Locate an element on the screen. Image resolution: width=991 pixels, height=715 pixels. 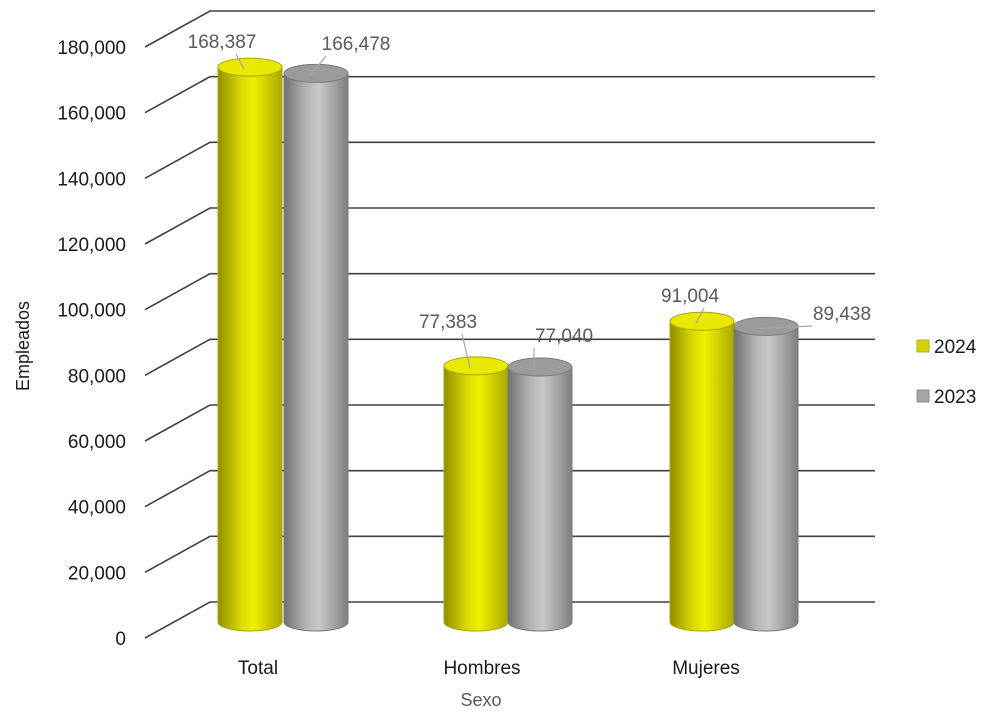
legend-label: 2024 is located at coordinates (955, 347).